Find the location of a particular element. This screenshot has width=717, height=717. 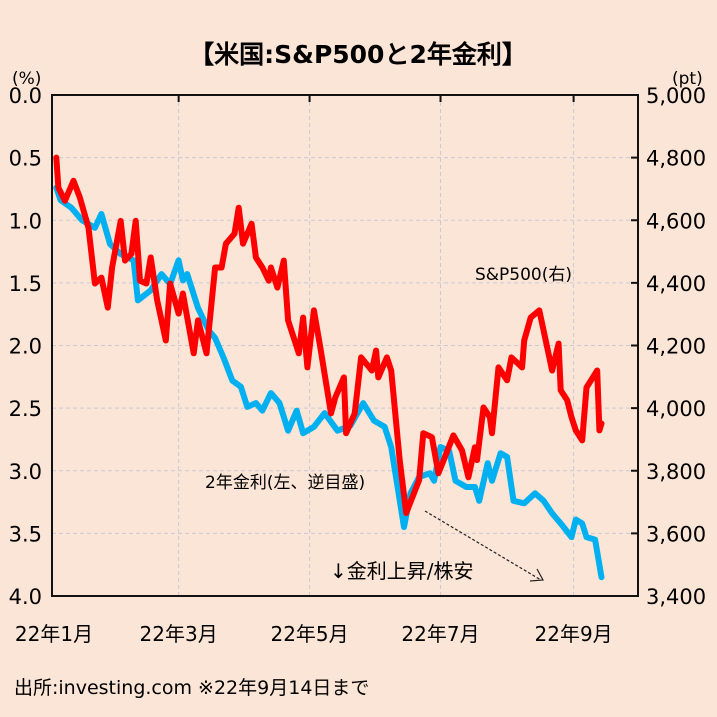

x-tick-label: 22年3月 is located at coordinates (179, 634).